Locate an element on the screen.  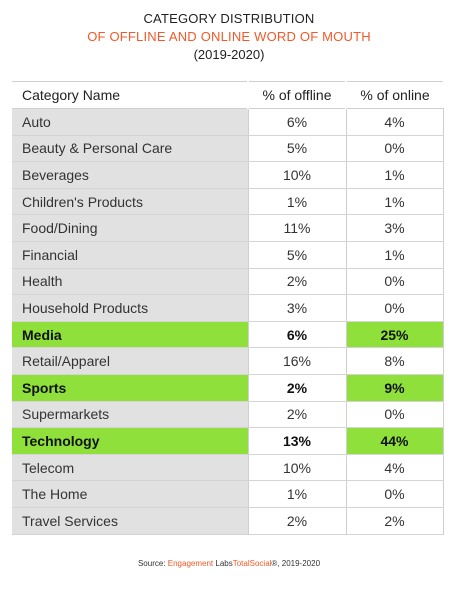
chart-title-line1: CATEGORY DISTRIBUTION is located at coordinates (229, 18).